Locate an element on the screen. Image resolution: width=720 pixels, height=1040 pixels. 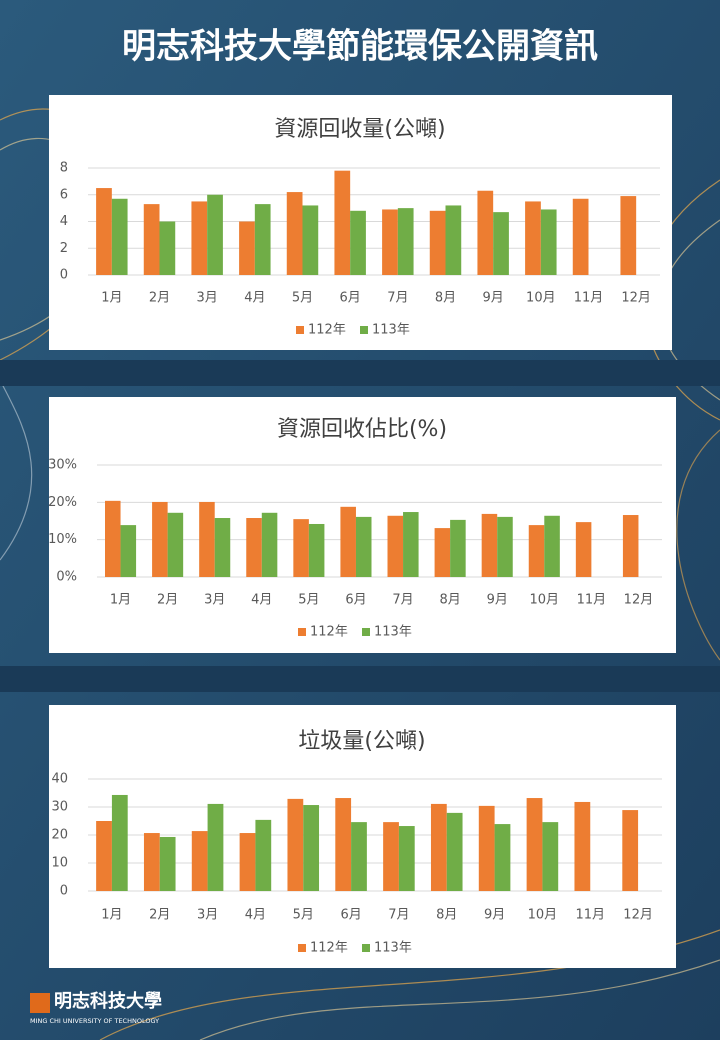
y-tick-label: 0% is located at coordinates (66, 577).